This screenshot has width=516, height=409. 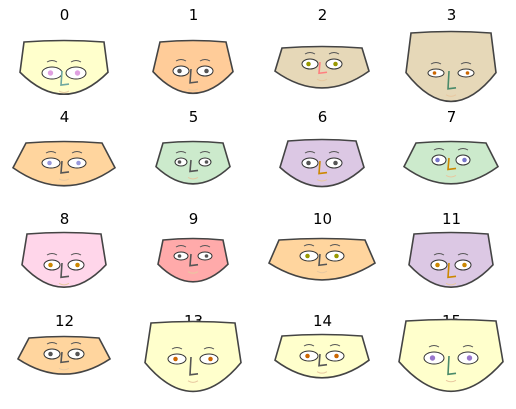 I want to click on face-label: 10, so click(x=322, y=219).